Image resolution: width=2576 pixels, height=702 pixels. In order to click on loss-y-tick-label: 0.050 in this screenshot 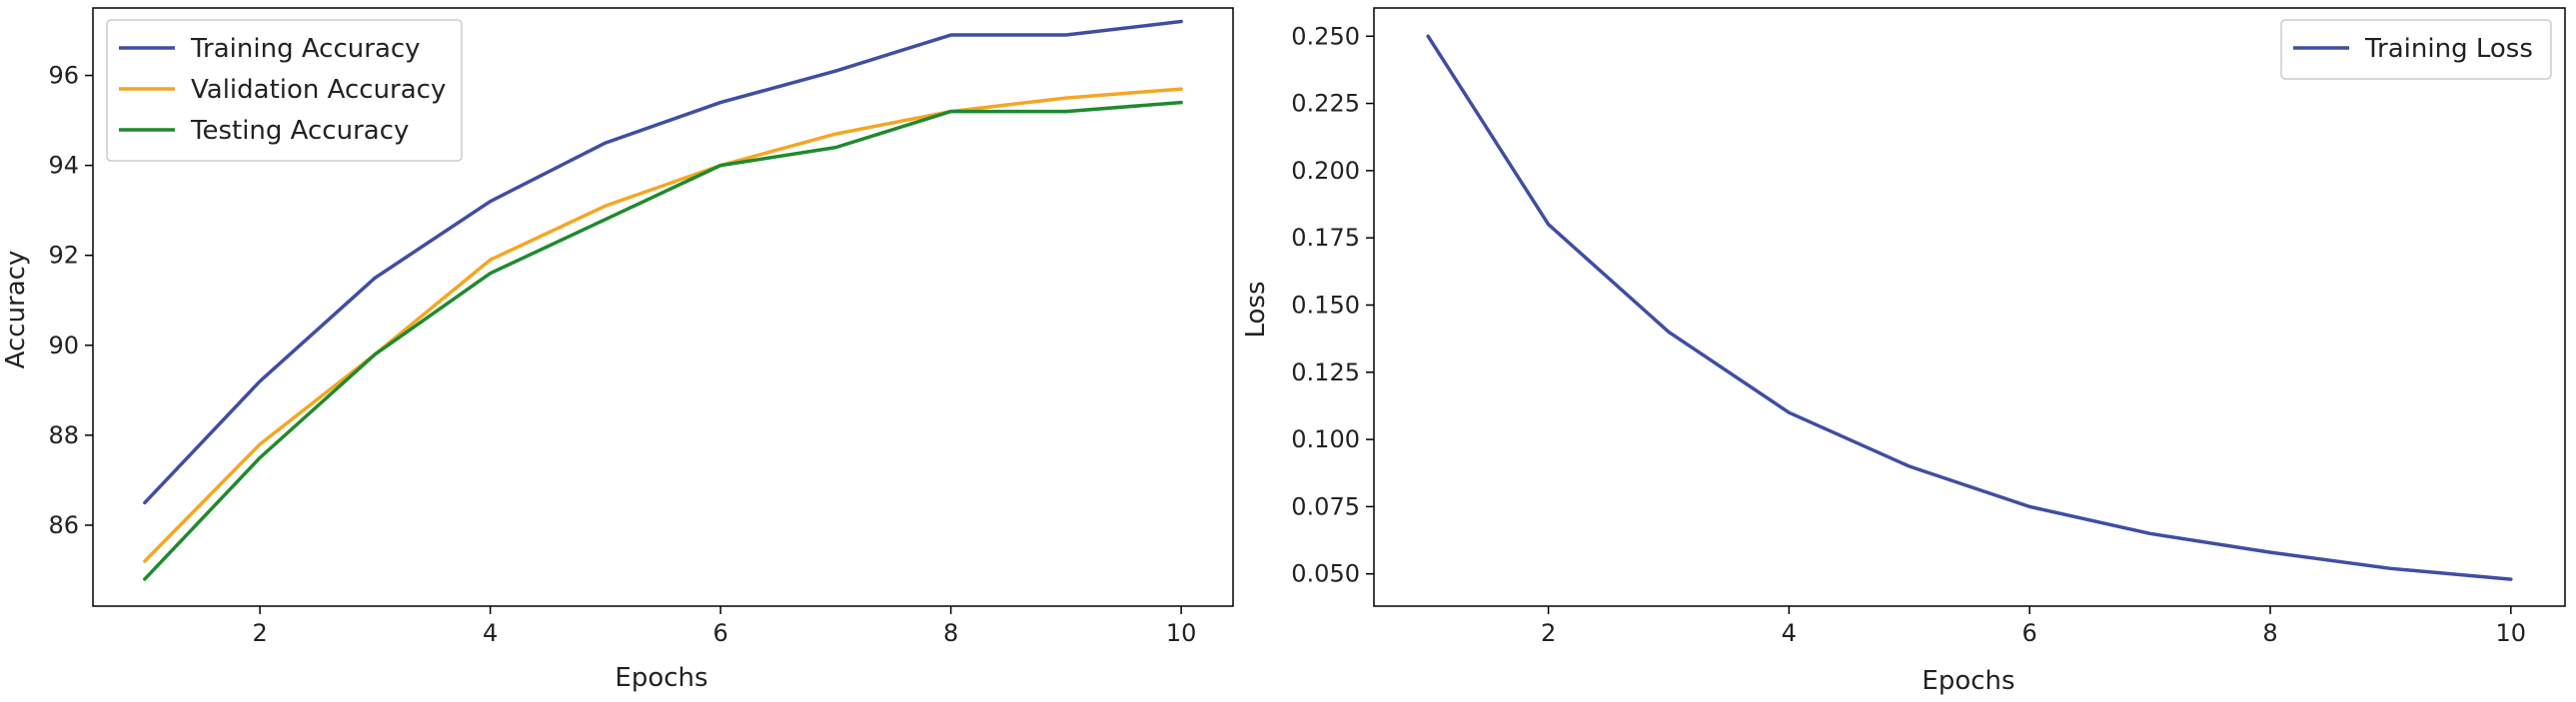, I will do `click(1325, 574)`.